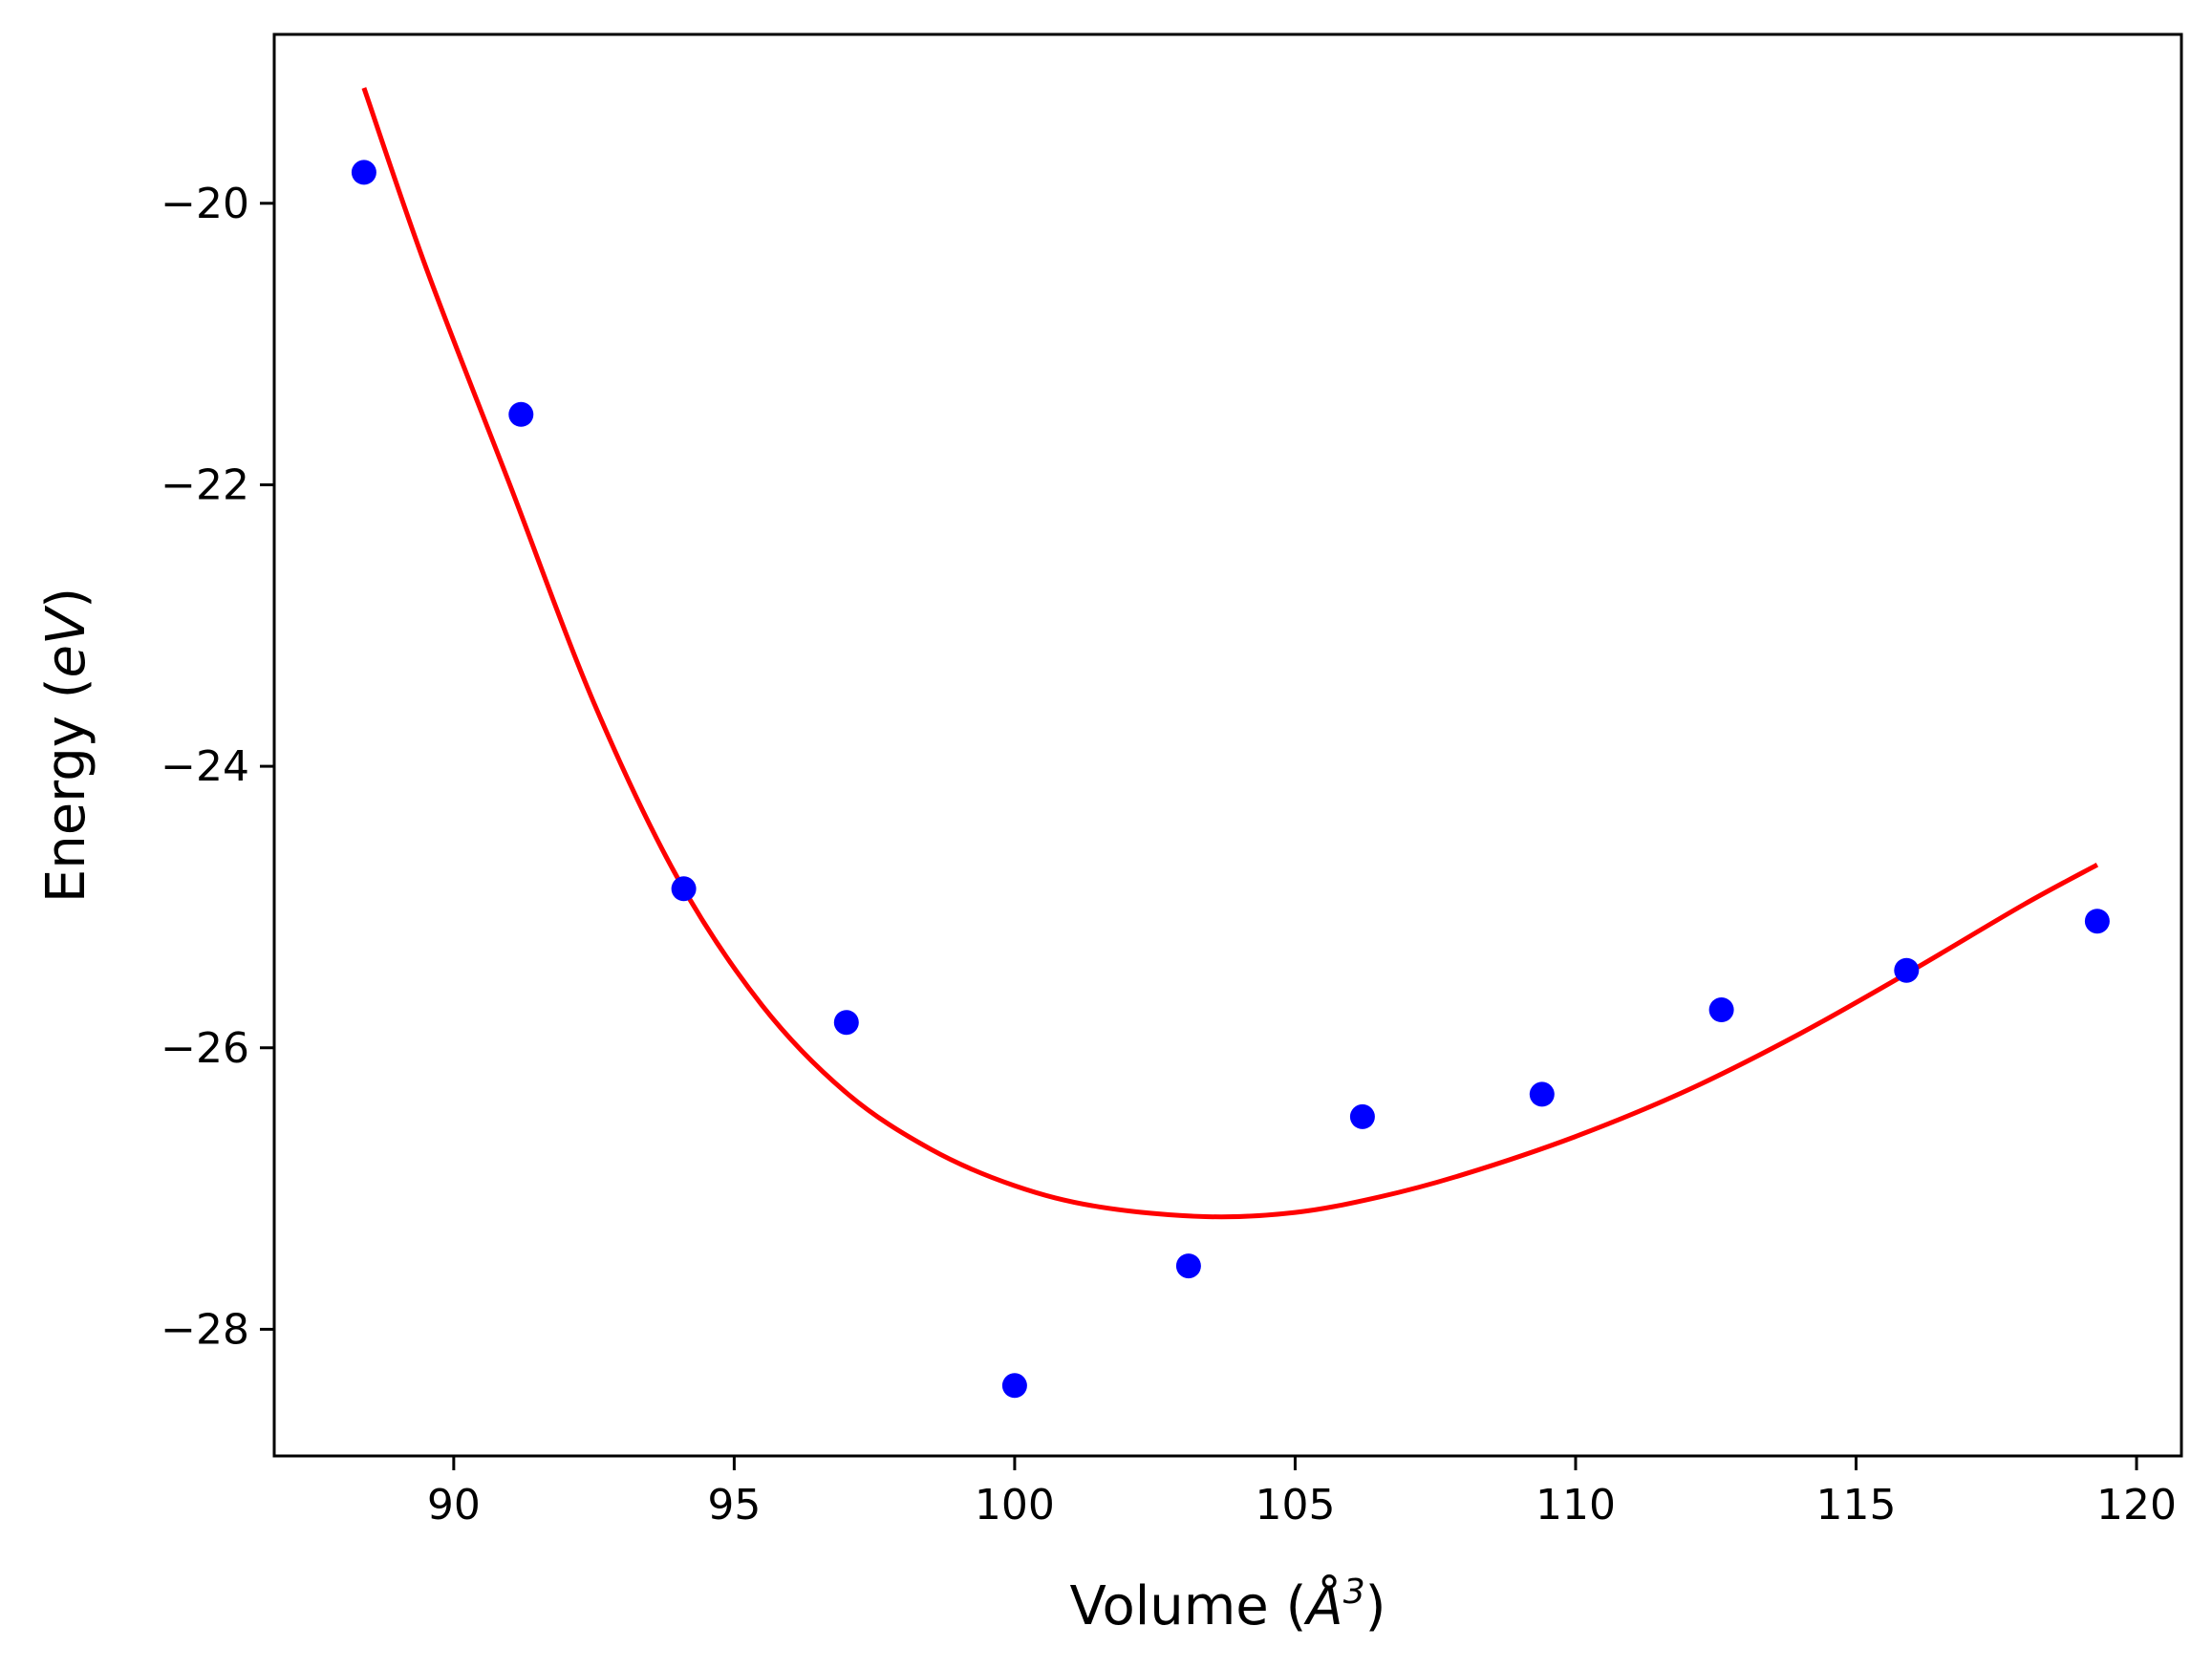 This screenshot has height=1669, width=2212. What do you see at coordinates (1576, 1505) in the screenshot?
I see `x-tick-label: 110` at bounding box center [1576, 1505].